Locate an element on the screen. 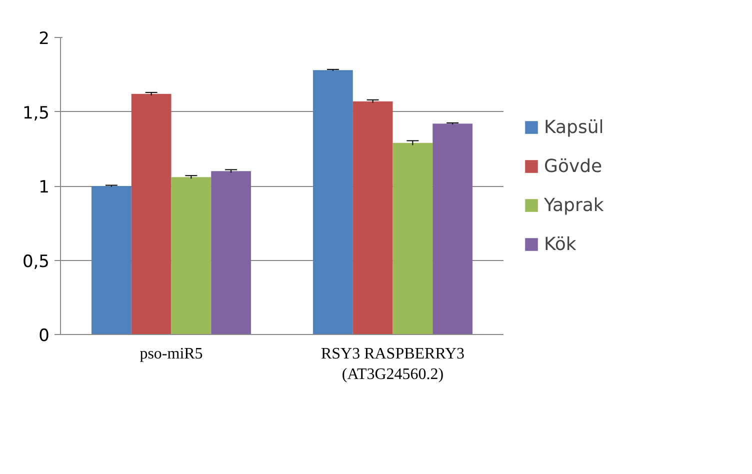  x-tick-label: RSY3 RASPBERRY3 (AT3G24560.2) is located at coordinates (392, 364).